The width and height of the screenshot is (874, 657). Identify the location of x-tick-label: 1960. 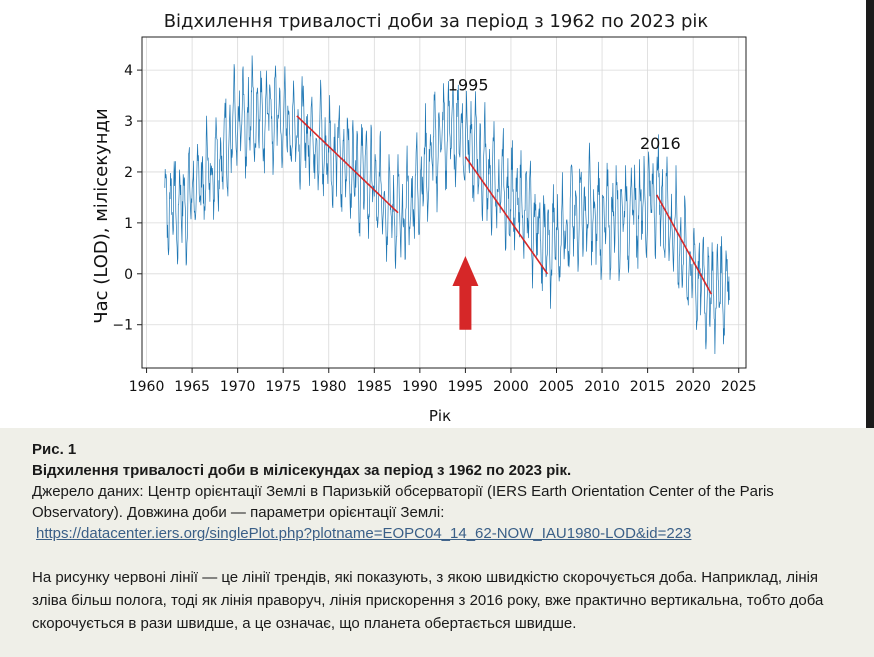
(147, 387).